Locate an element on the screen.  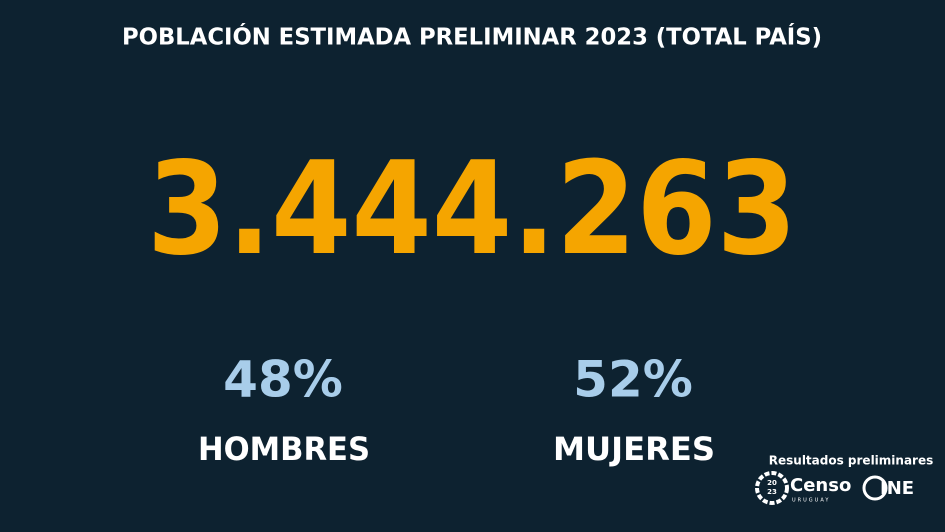
stat-value: 48% is located at coordinates (283, 380).